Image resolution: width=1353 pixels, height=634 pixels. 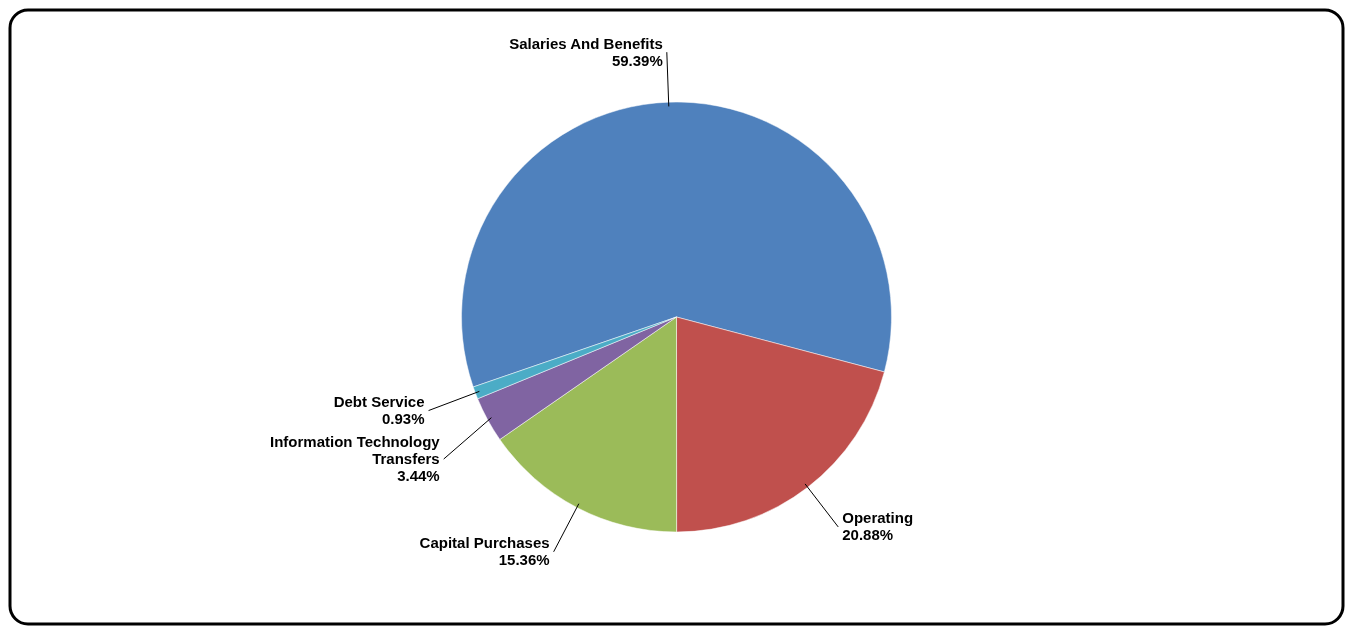 I want to click on slice-label: Information Technology Transfers, so click(x=355, y=450).